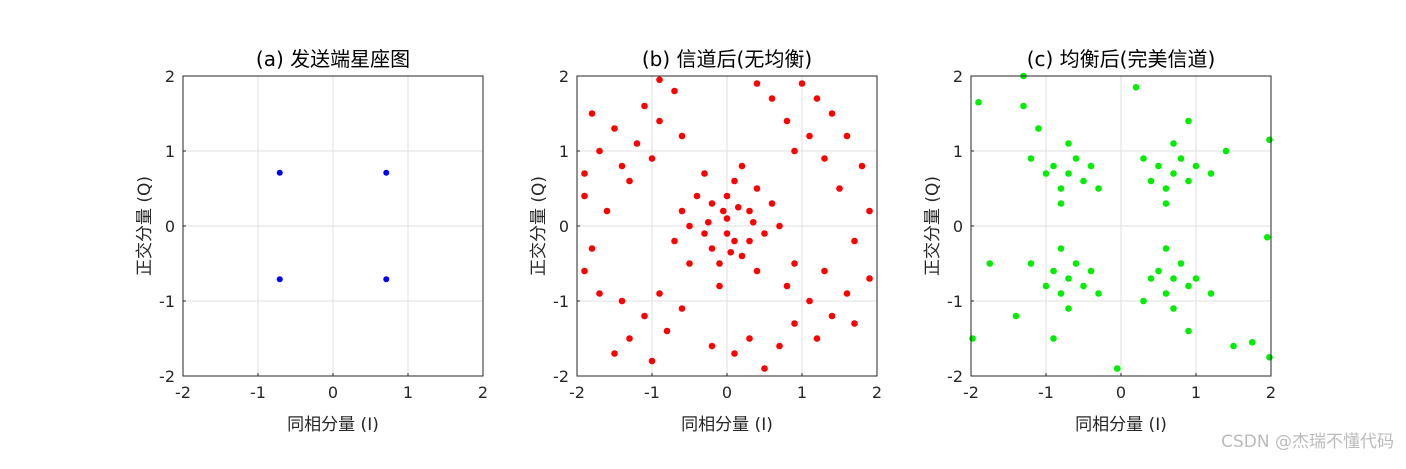 This screenshot has height=469, width=1406. I want to click on axes-box, so click(1121, 226).